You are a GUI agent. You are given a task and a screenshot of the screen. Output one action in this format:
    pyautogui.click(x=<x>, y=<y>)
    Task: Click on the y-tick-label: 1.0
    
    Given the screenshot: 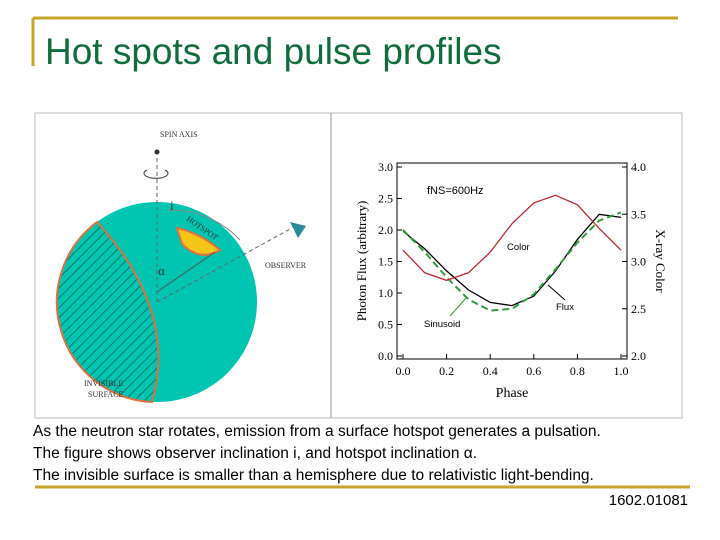 What is the action you would take?
    pyautogui.click(x=385, y=293)
    